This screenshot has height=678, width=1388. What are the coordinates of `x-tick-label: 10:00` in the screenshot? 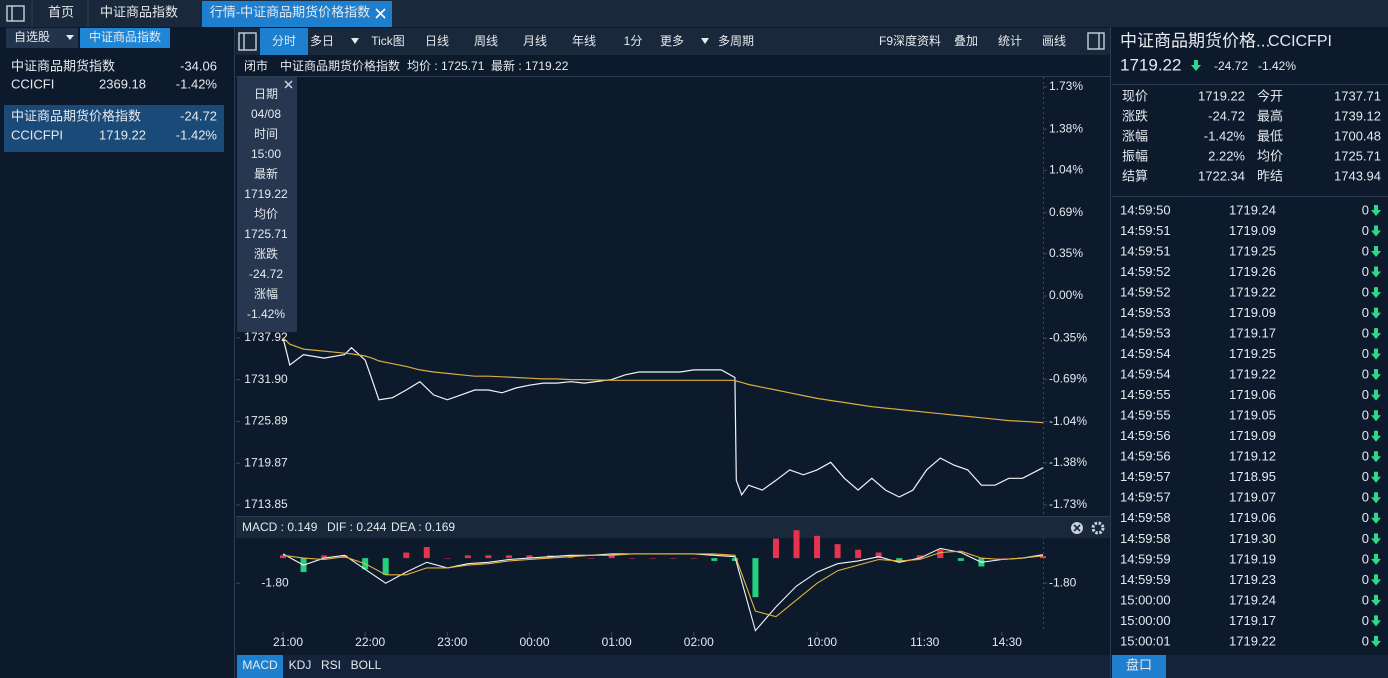 It's located at (822, 642).